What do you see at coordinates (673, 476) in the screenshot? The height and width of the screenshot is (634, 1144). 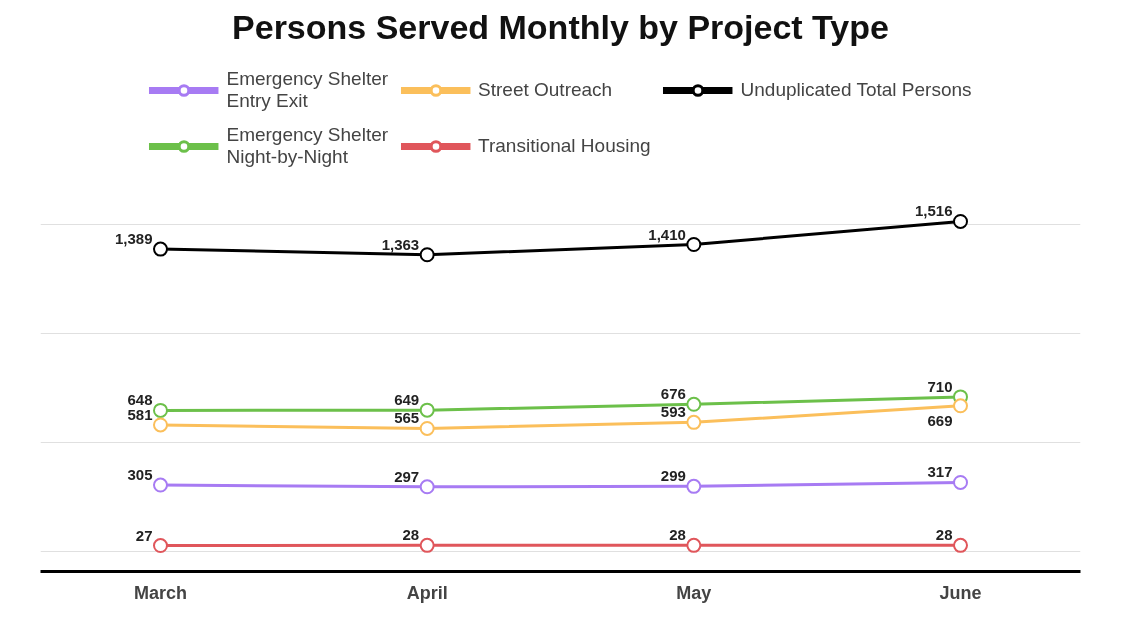 I see `data-label: 299` at bounding box center [673, 476].